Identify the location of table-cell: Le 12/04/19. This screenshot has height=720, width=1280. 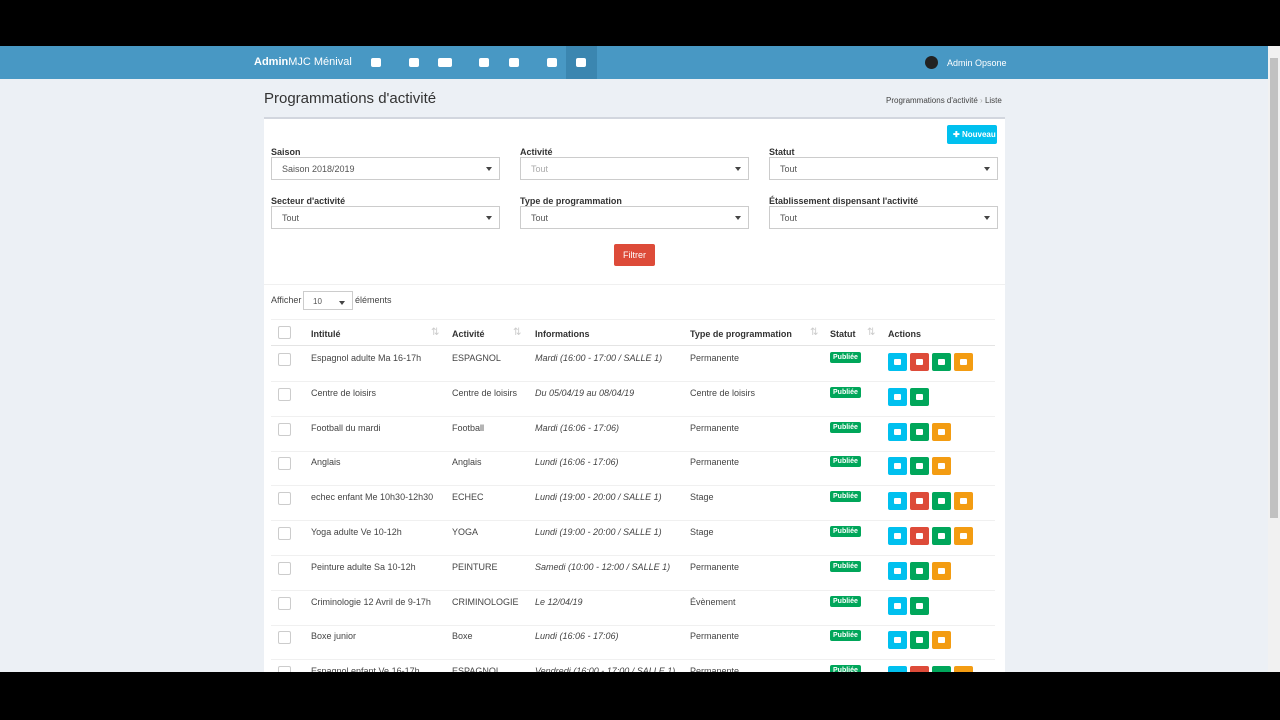
(559, 601).